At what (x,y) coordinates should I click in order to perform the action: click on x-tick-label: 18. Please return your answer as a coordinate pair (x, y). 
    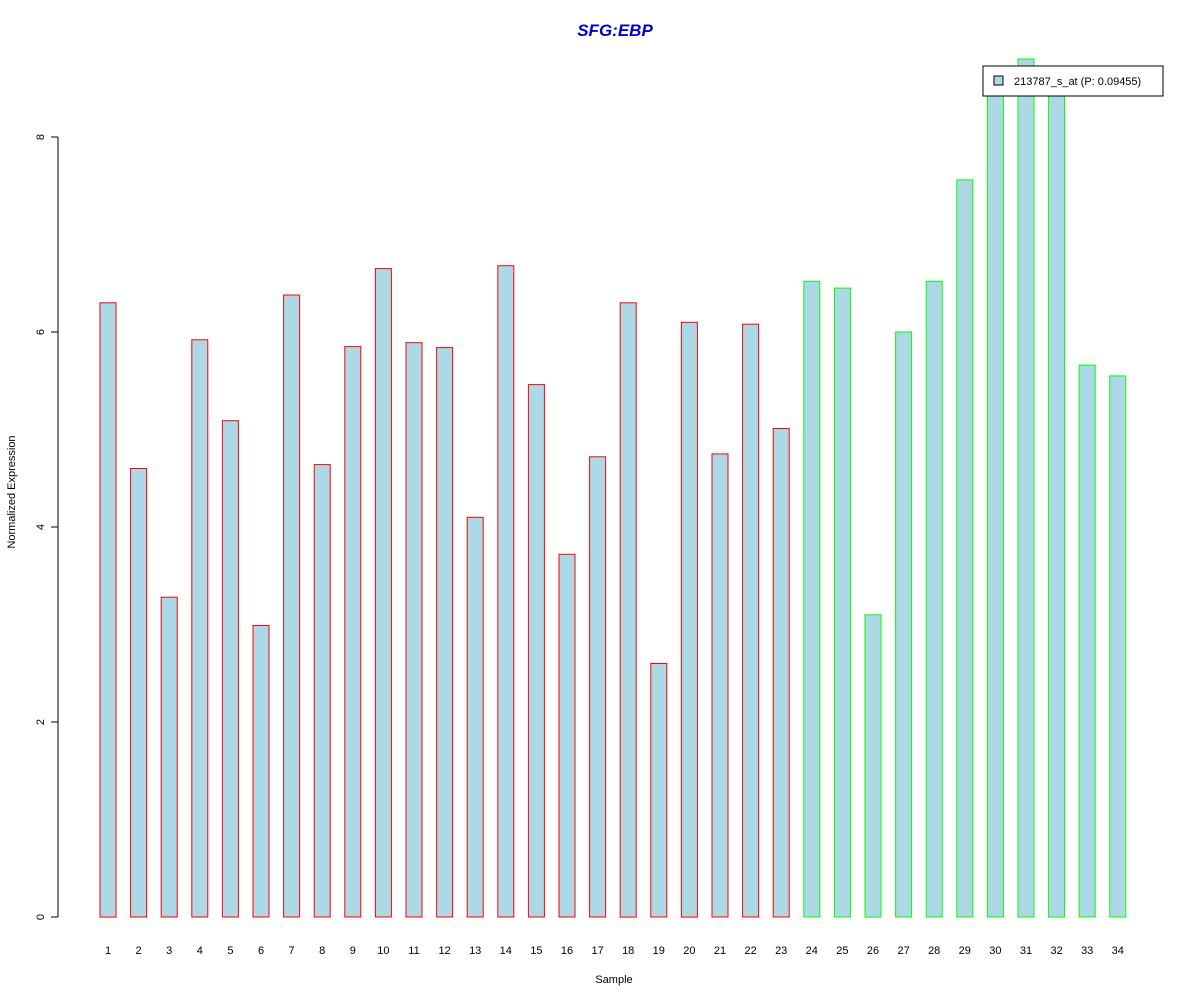
    Looking at the image, I should click on (628, 951).